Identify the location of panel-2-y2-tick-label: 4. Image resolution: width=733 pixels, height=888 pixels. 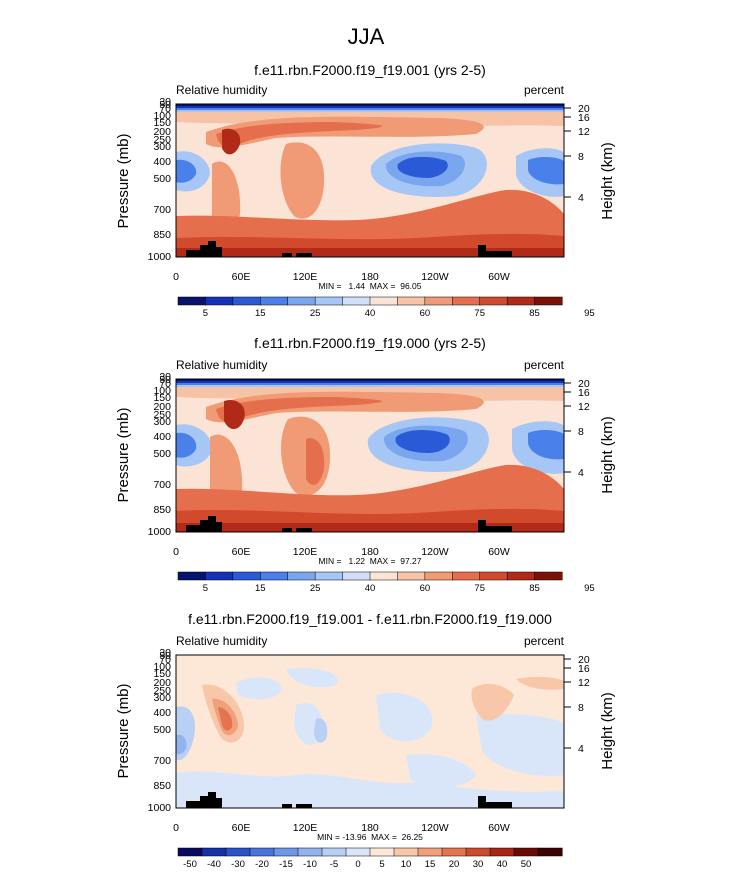
(581, 473).